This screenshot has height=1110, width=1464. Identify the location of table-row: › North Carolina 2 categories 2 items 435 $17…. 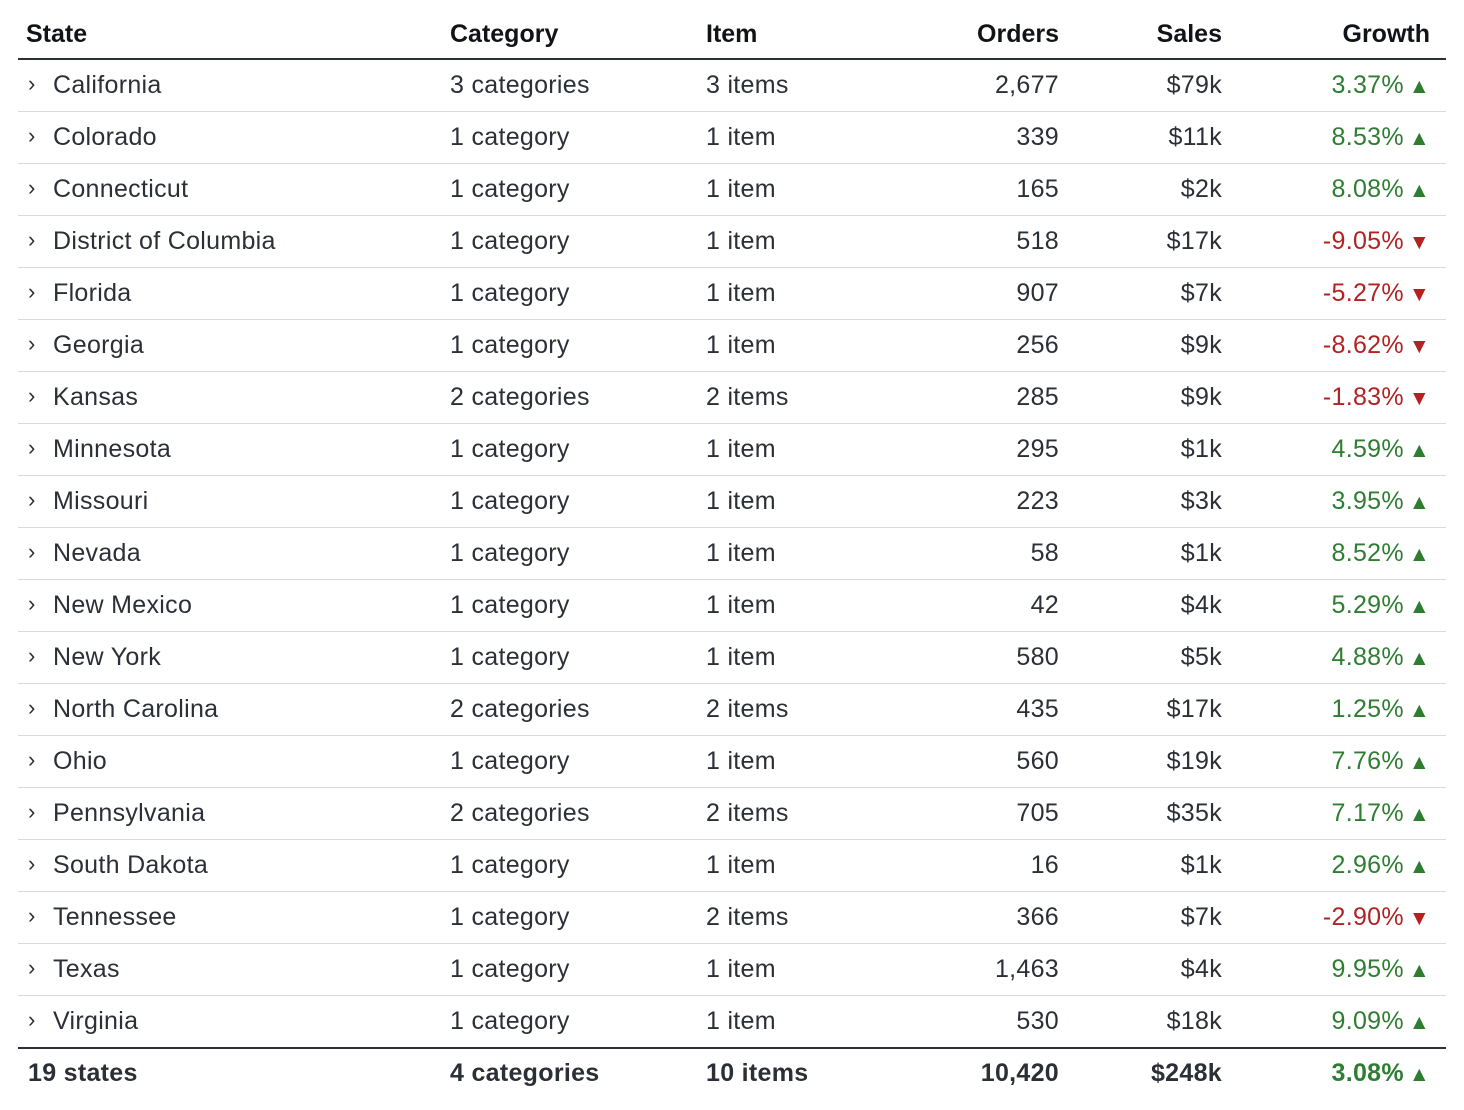
(732, 709).